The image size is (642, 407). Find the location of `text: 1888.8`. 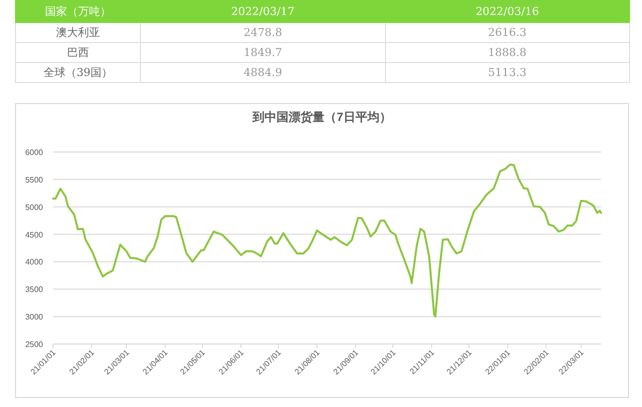

text: 1888.8 is located at coordinates (507, 52).